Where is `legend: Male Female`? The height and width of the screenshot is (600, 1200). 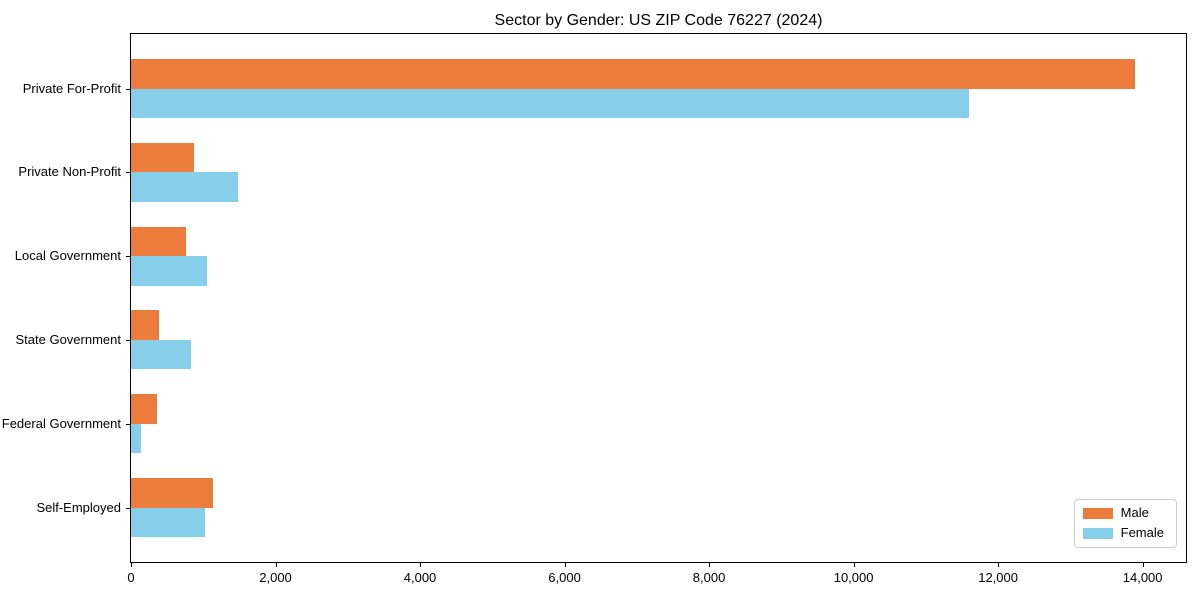 legend: Male Female is located at coordinates (1125, 523).